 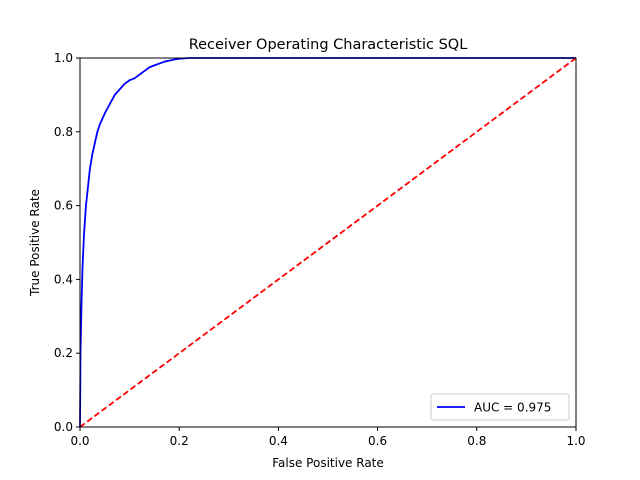 What do you see at coordinates (63, 58) in the screenshot?
I see `y-tick-label: 1.0` at bounding box center [63, 58].